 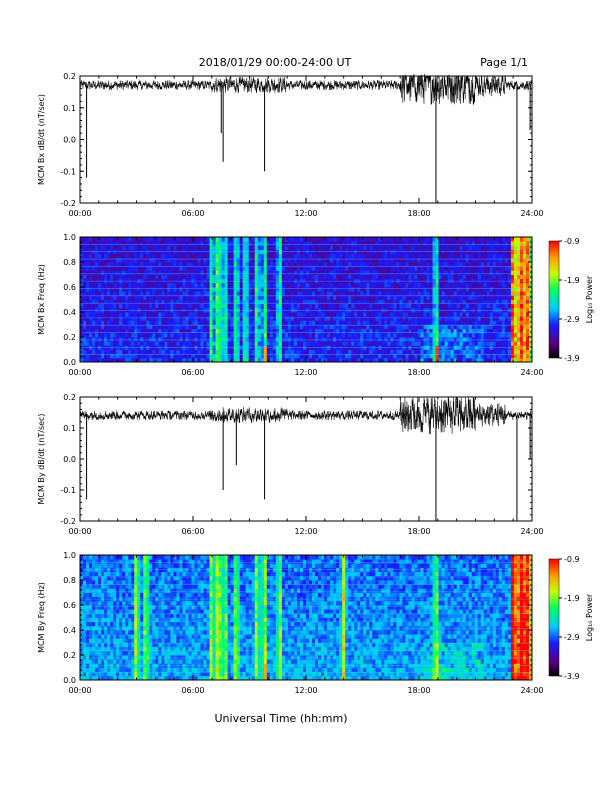 What do you see at coordinates (41, 139) in the screenshot?
I see `y-axis-label: MCM Bx dB/dt (nT/sec)` at bounding box center [41, 139].